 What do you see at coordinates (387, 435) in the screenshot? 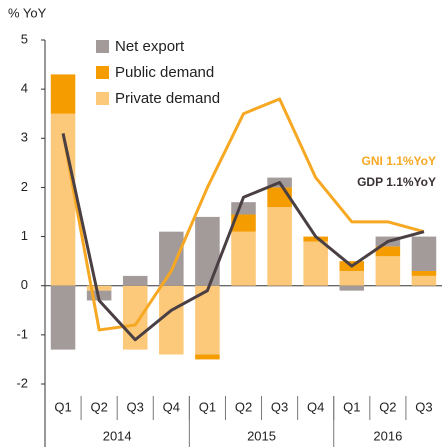
I see `year-label: 2016` at bounding box center [387, 435].